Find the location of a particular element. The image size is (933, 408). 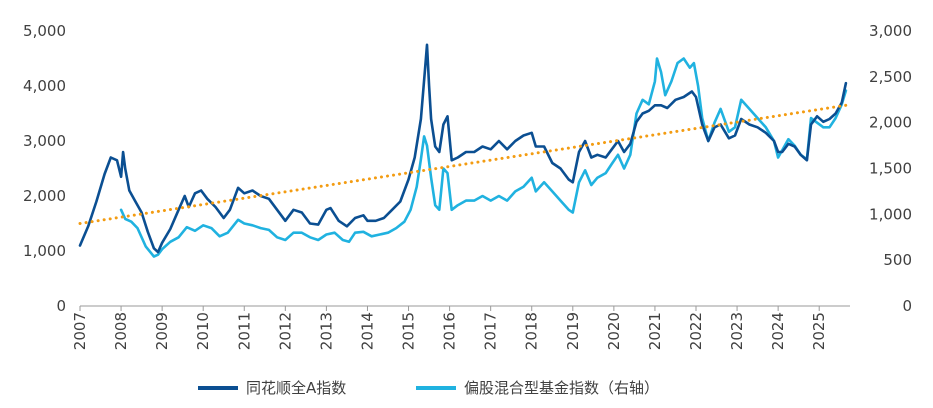

right-tick-label: 1,500 is located at coordinates (890, 169).